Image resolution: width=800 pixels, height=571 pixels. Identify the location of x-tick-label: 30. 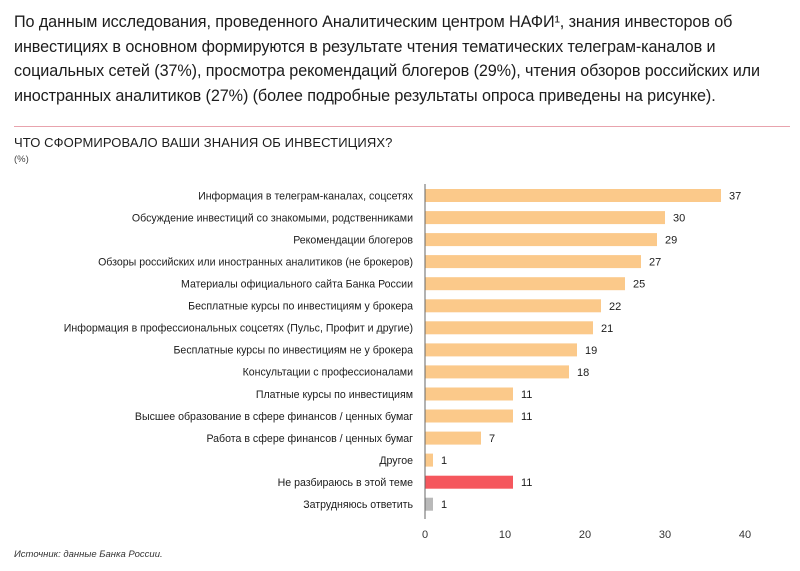
(665, 535).